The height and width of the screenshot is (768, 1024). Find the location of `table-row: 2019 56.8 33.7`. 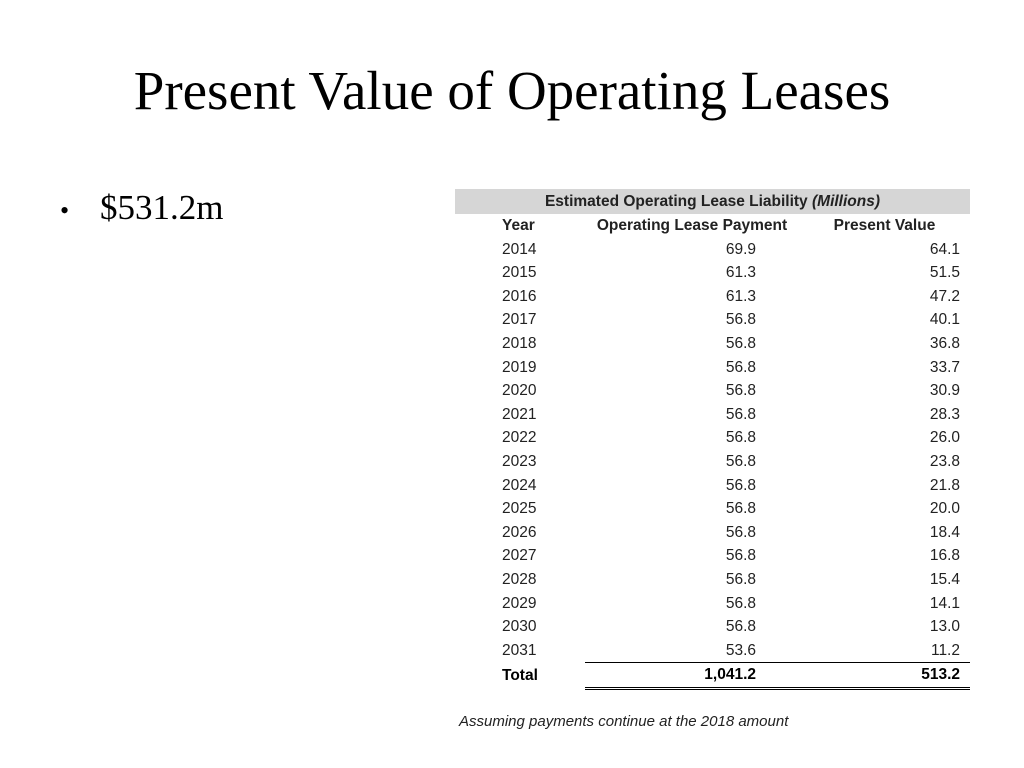

table-row: 2019 56.8 33.7 is located at coordinates (712, 368).